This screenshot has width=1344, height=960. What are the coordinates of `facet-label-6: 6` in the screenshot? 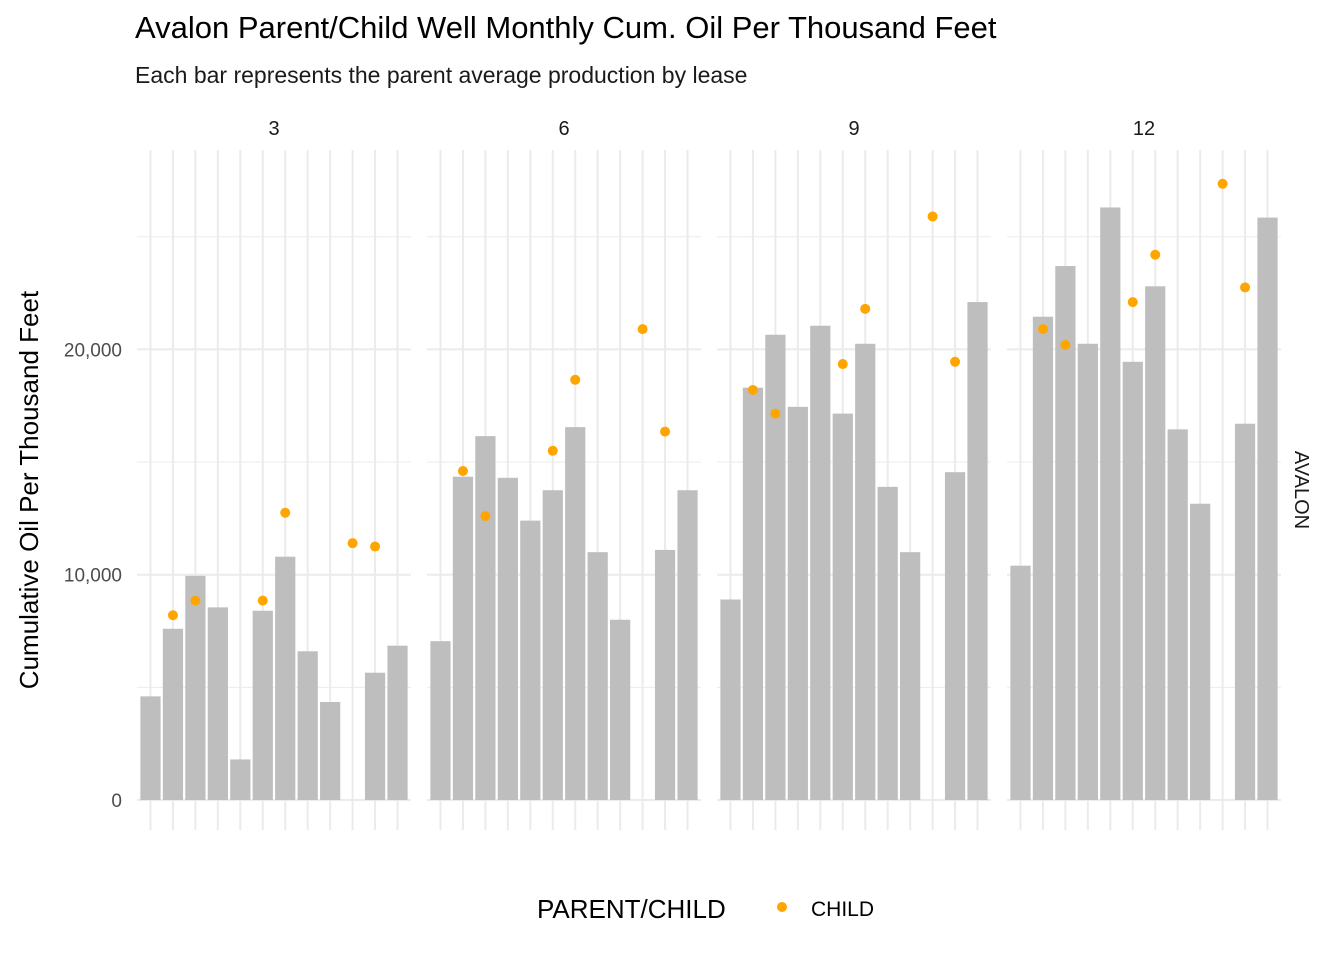 It's located at (563, 129).